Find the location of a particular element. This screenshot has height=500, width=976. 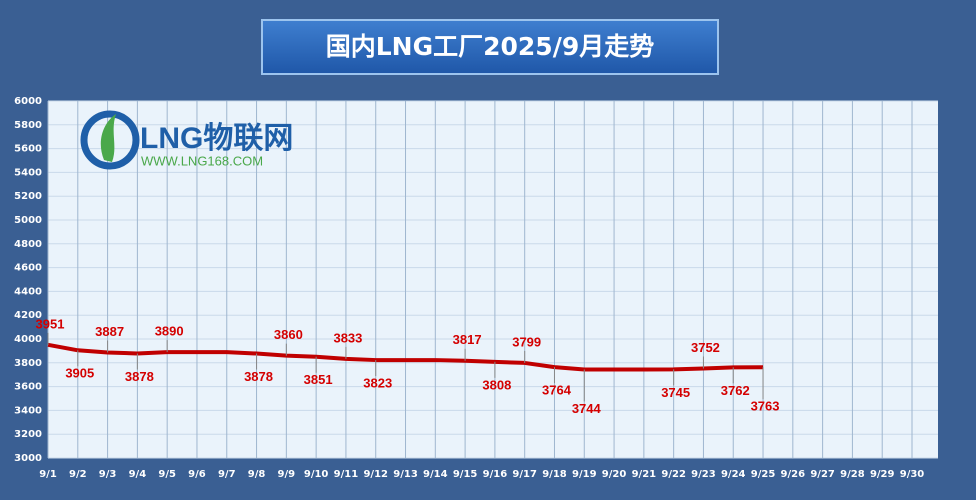

x-tick-label: 9/23 is located at coordinates (703, 474).